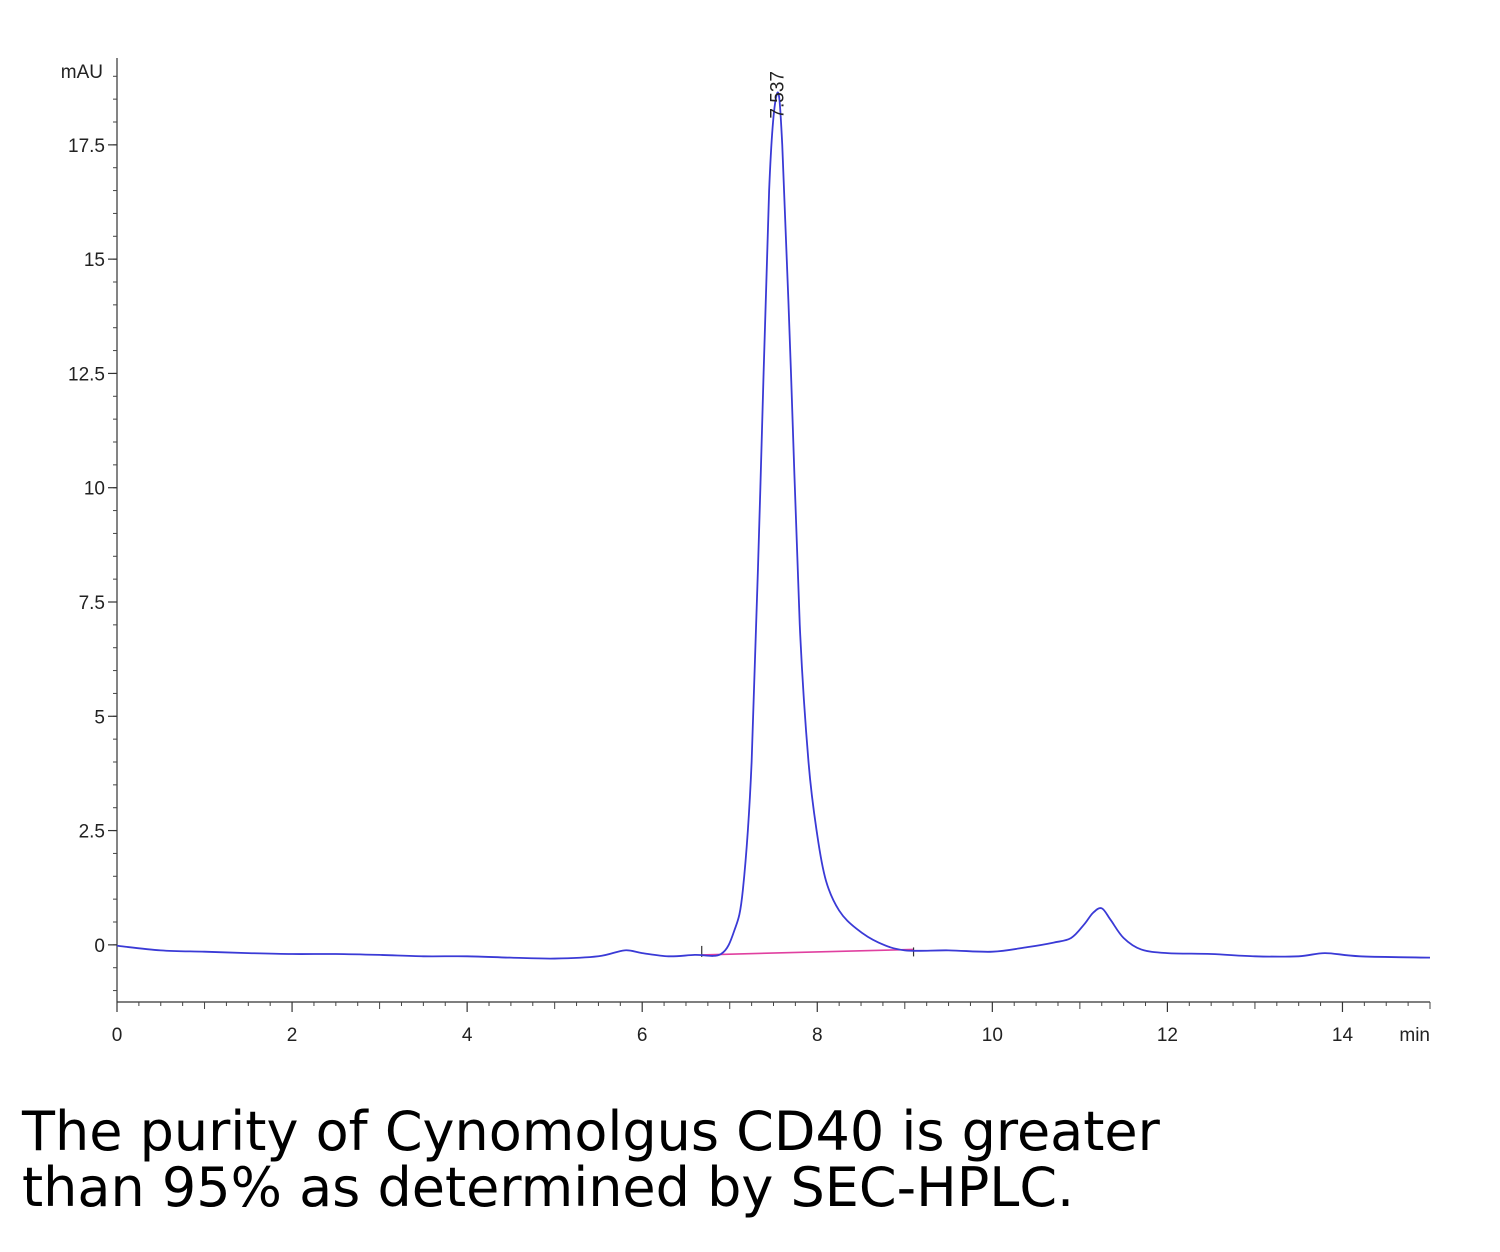 This screenshot has width=1500, height=1252. What do you see at coordinates (778, 95) in the screenshot?
I see `peak-label: 7.537` at bounding box center [778, 95].